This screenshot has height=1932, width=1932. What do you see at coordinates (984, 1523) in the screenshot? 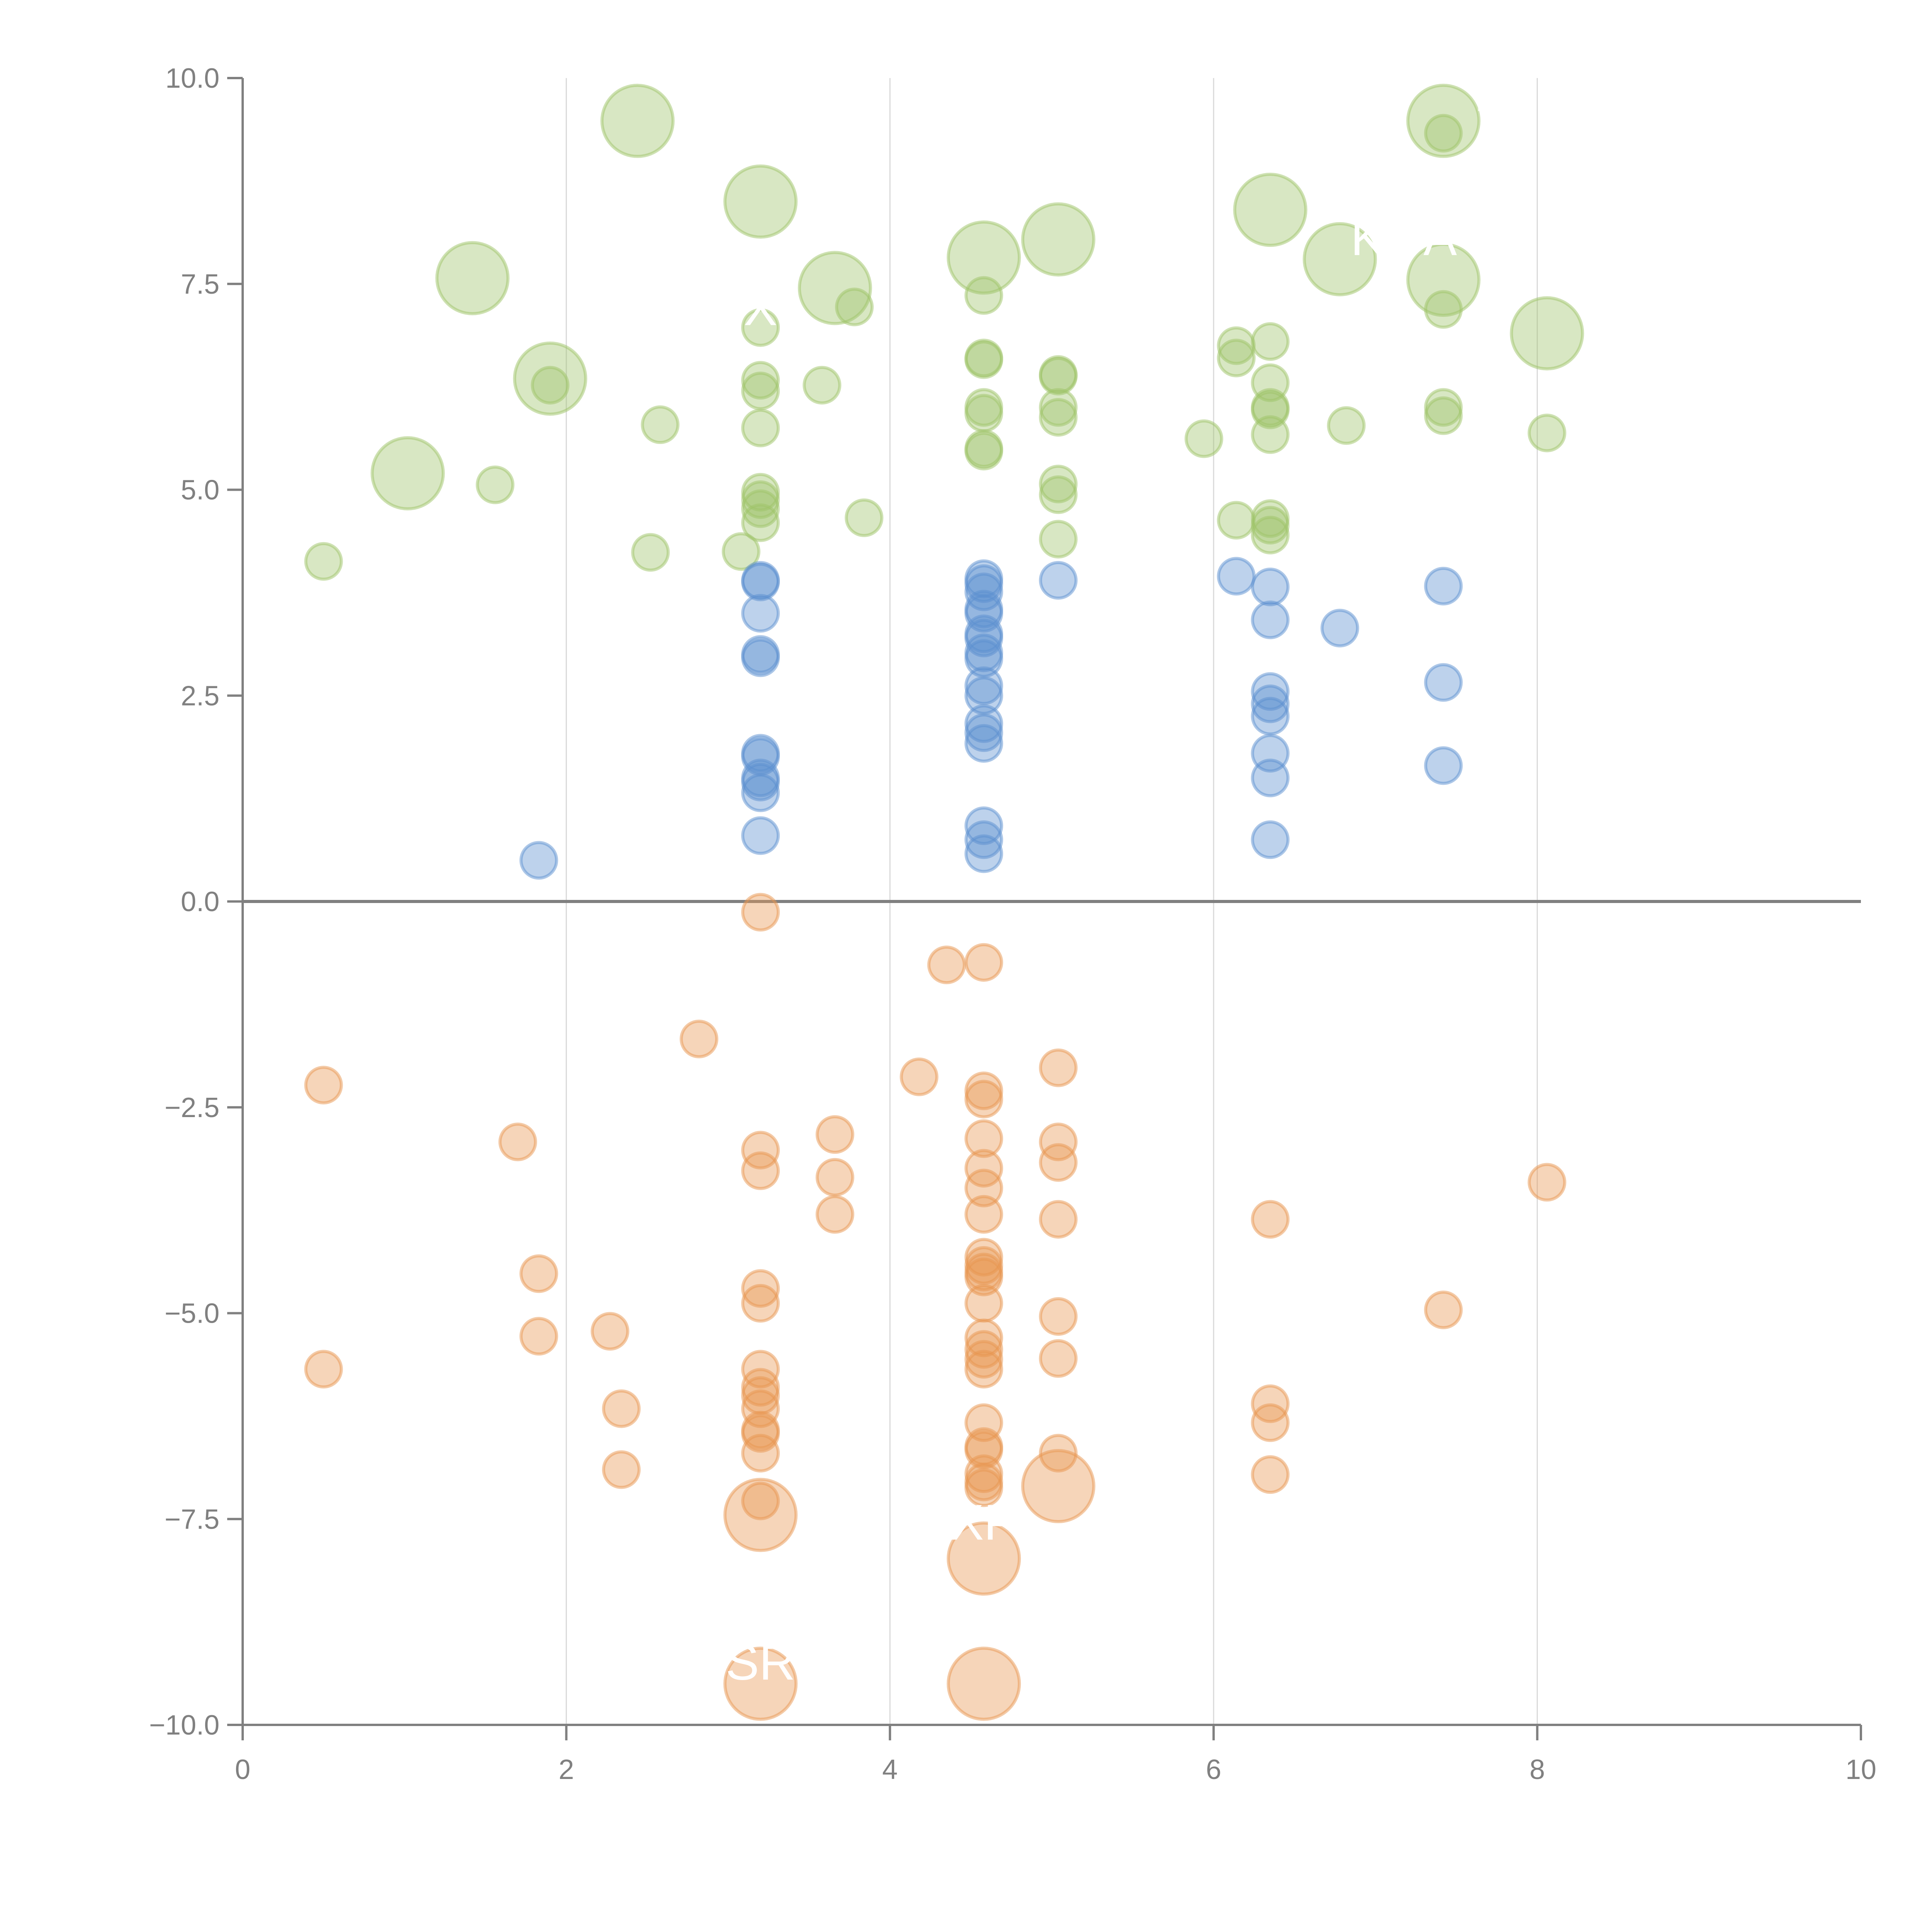
I see `bubble-label: XP` at bounding box center [984, 1523].